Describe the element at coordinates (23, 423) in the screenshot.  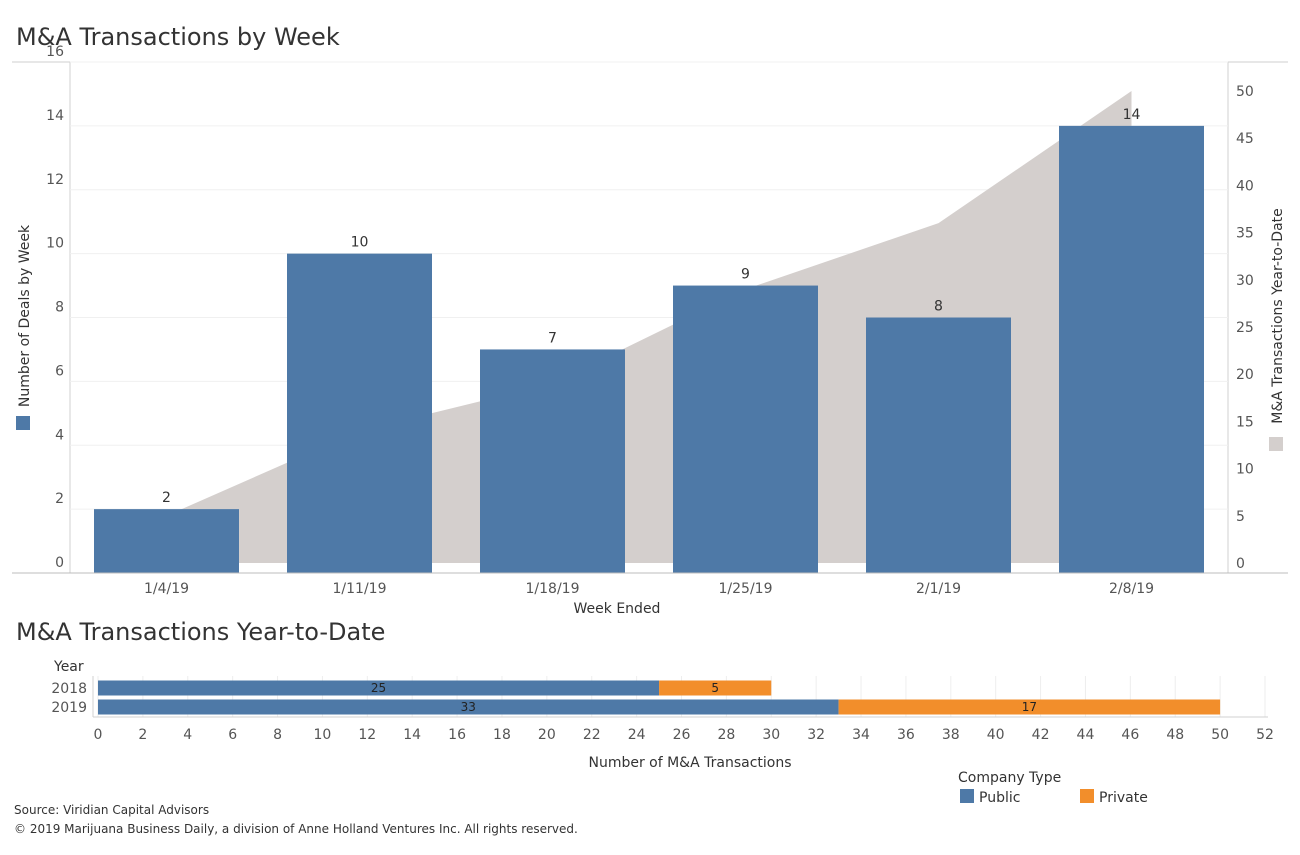
I see `y-axis-swatch` at that location.